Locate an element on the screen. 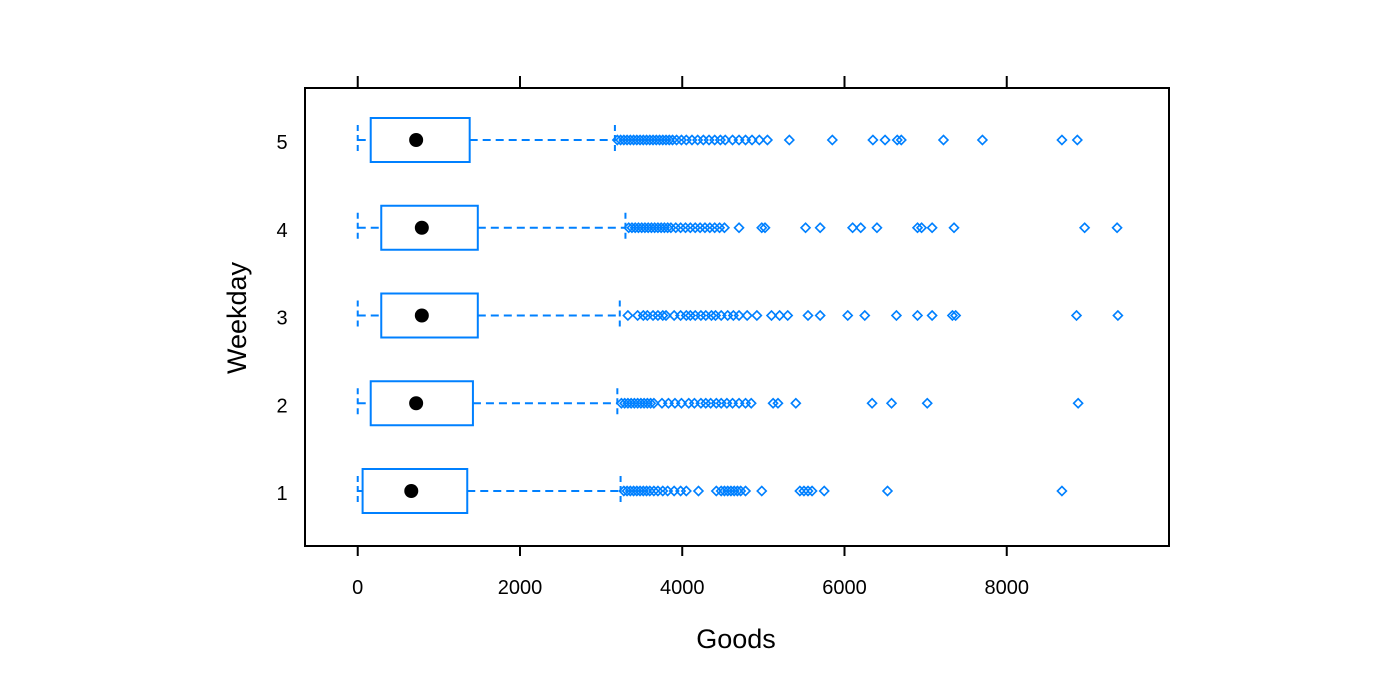  y-tick-label: 3 is located at coordinates (281, 319).